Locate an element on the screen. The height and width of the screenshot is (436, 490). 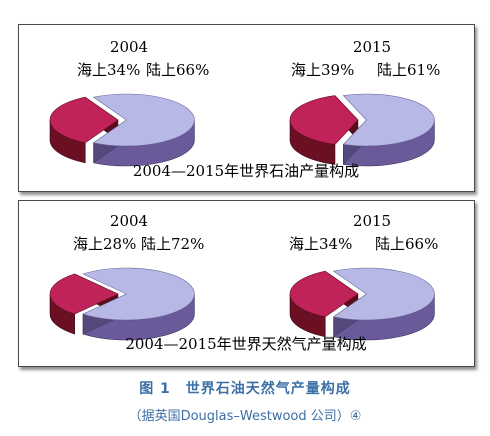
year-label-0-1: 2015 is located at coordinates (372, 47).